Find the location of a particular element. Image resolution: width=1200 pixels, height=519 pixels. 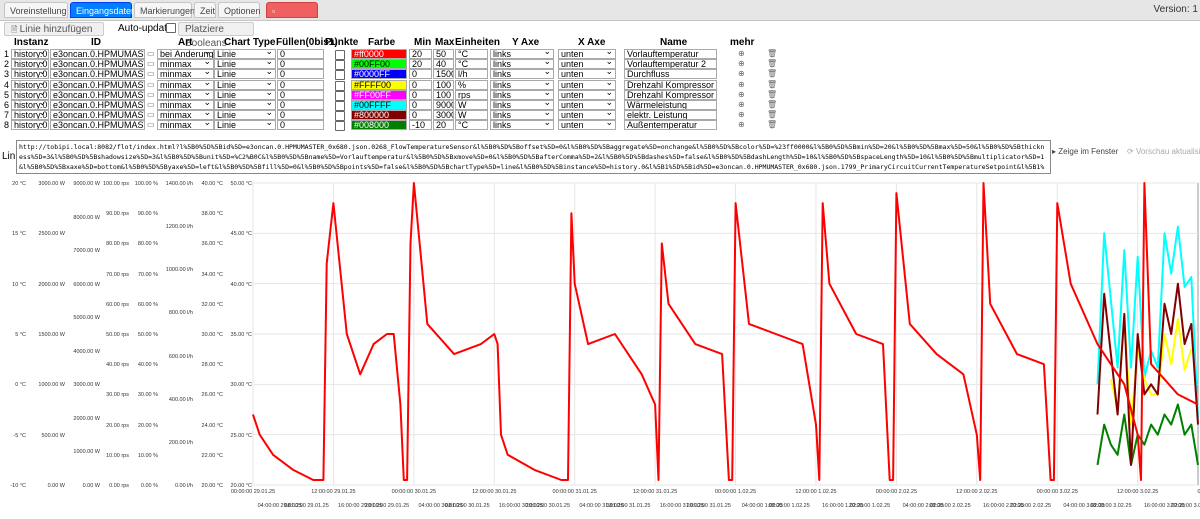

color-input: #800000 is located at coordinates (379, 115).